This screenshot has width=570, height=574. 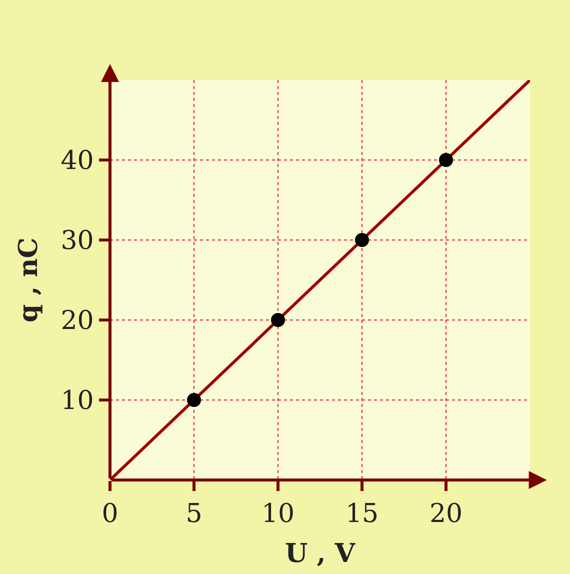 What do you see at coordinates (77, 241) in the screenshot?
I see `y-tick-label: 30` at bounding box center [77, 241].